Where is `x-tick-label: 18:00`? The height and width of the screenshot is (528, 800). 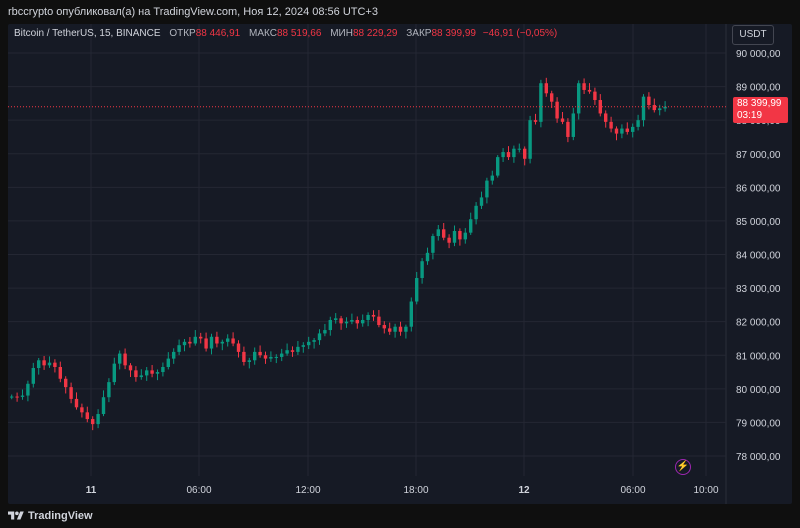 x-tick-label: 18:00 is located at coordinates (415, 490).